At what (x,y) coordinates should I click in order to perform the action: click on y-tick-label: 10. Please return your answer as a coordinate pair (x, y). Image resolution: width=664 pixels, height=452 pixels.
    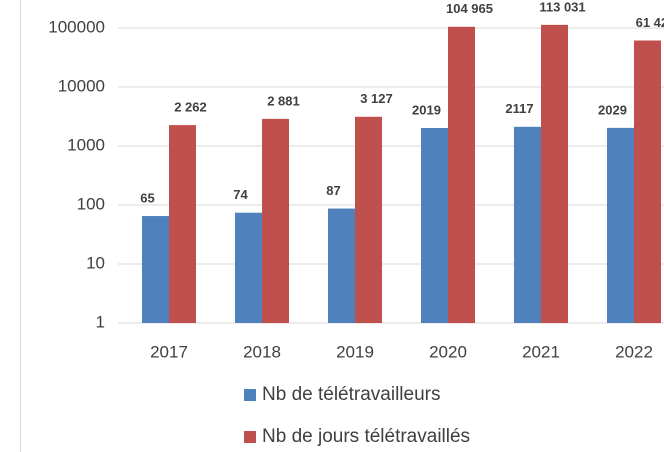
    Looking at the image, I should click on (95, 262).